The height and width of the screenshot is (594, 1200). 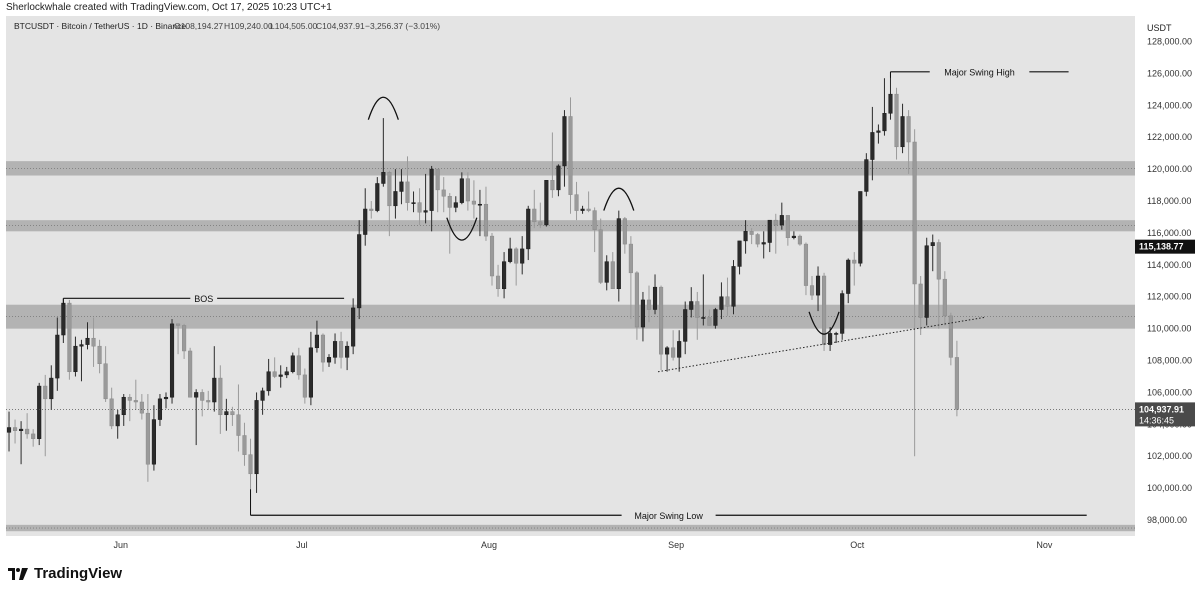 What do you see at coordinates (1165, 284) in the screenshot?
I see `price-axis-panel` at bounding box center [1165, 284].